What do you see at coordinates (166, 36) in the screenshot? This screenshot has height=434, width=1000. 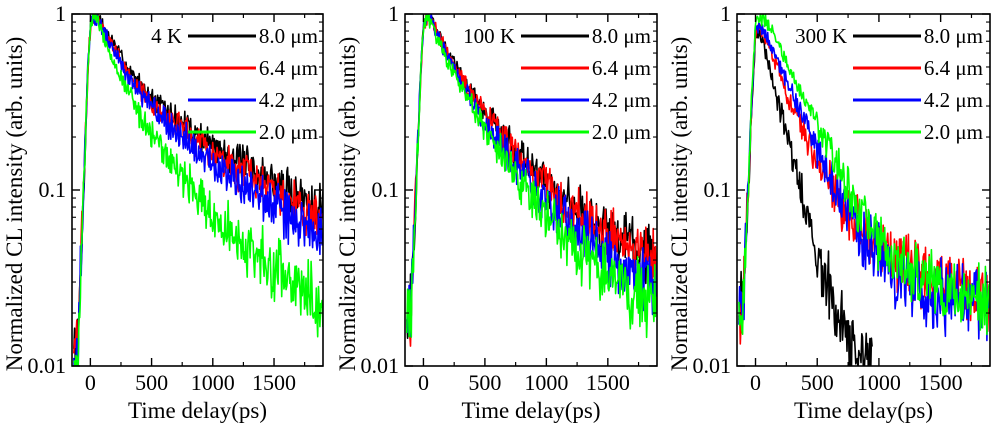 I see `temperature-label: 4 K` at bounding box center [166, 36].